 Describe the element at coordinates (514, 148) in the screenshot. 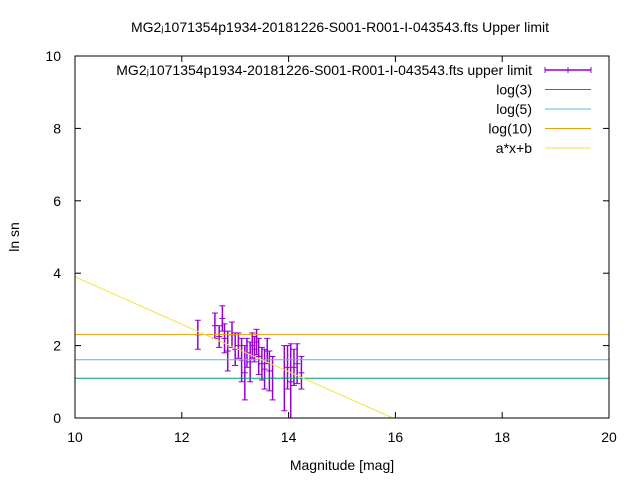

I see `legend-label: a*x+b` at that location.